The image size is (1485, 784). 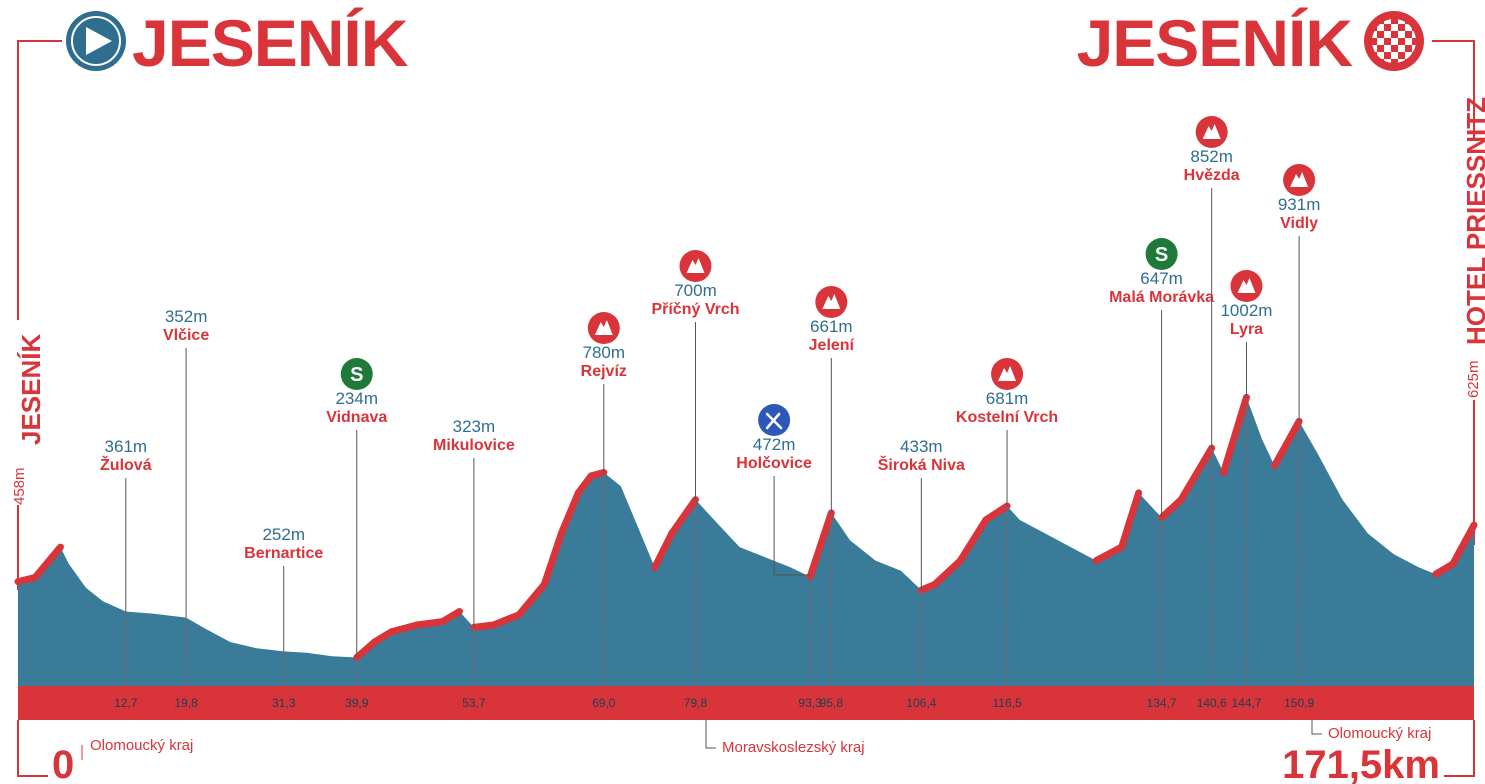 What do you see at coordinates (63, 763) in the screenshot?
I see `start-km: 0` at bounding box center [63, 763].